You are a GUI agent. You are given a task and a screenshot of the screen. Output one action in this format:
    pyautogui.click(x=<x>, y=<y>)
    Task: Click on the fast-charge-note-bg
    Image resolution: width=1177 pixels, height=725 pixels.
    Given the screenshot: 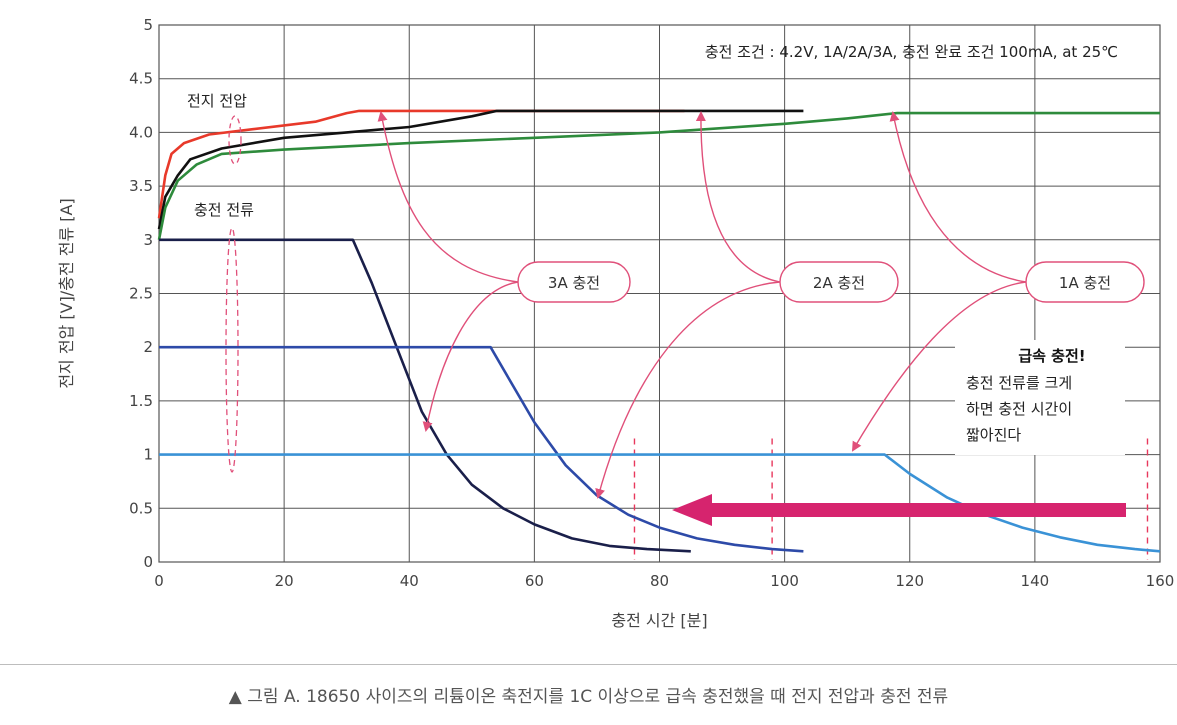 What is the action you would take?
    pyautogui.click(x=1040, y=397)
    